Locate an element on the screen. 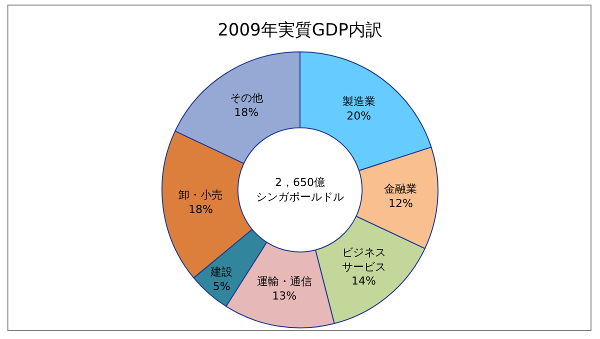 This screenshot has height=339, width=600. slice-label: ビジネスサービス is located at coordinates (364, 260).